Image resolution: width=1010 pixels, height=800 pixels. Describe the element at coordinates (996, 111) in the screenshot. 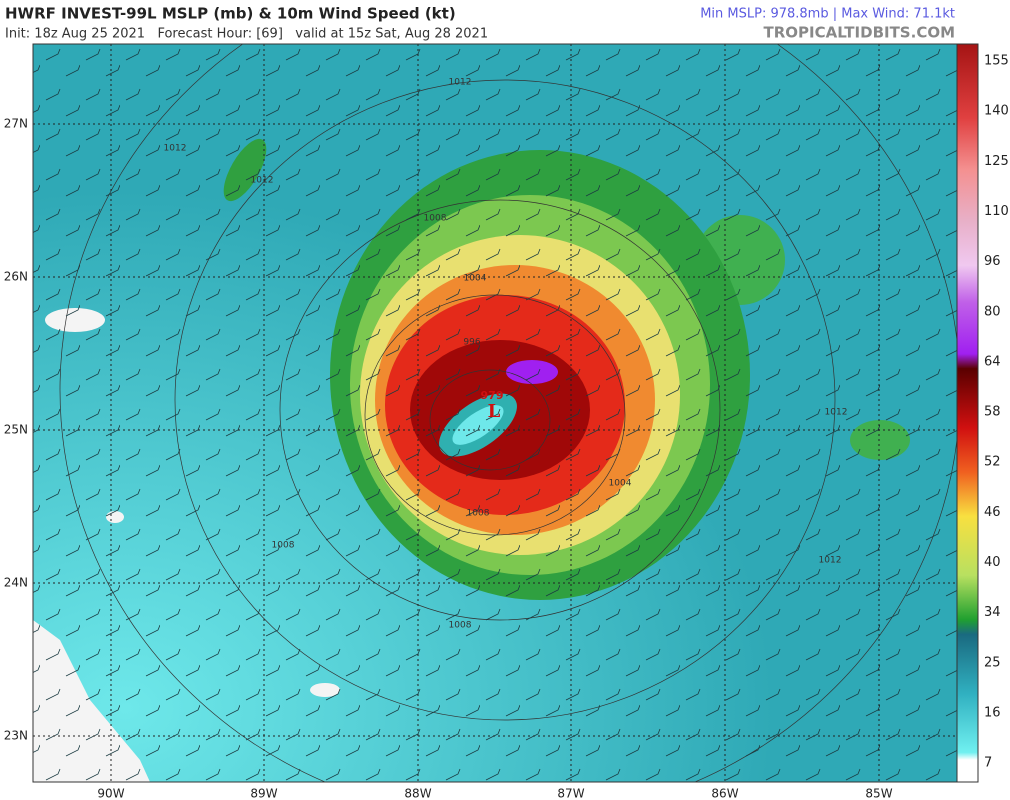

I see `colorbar-label: 140` at that location.